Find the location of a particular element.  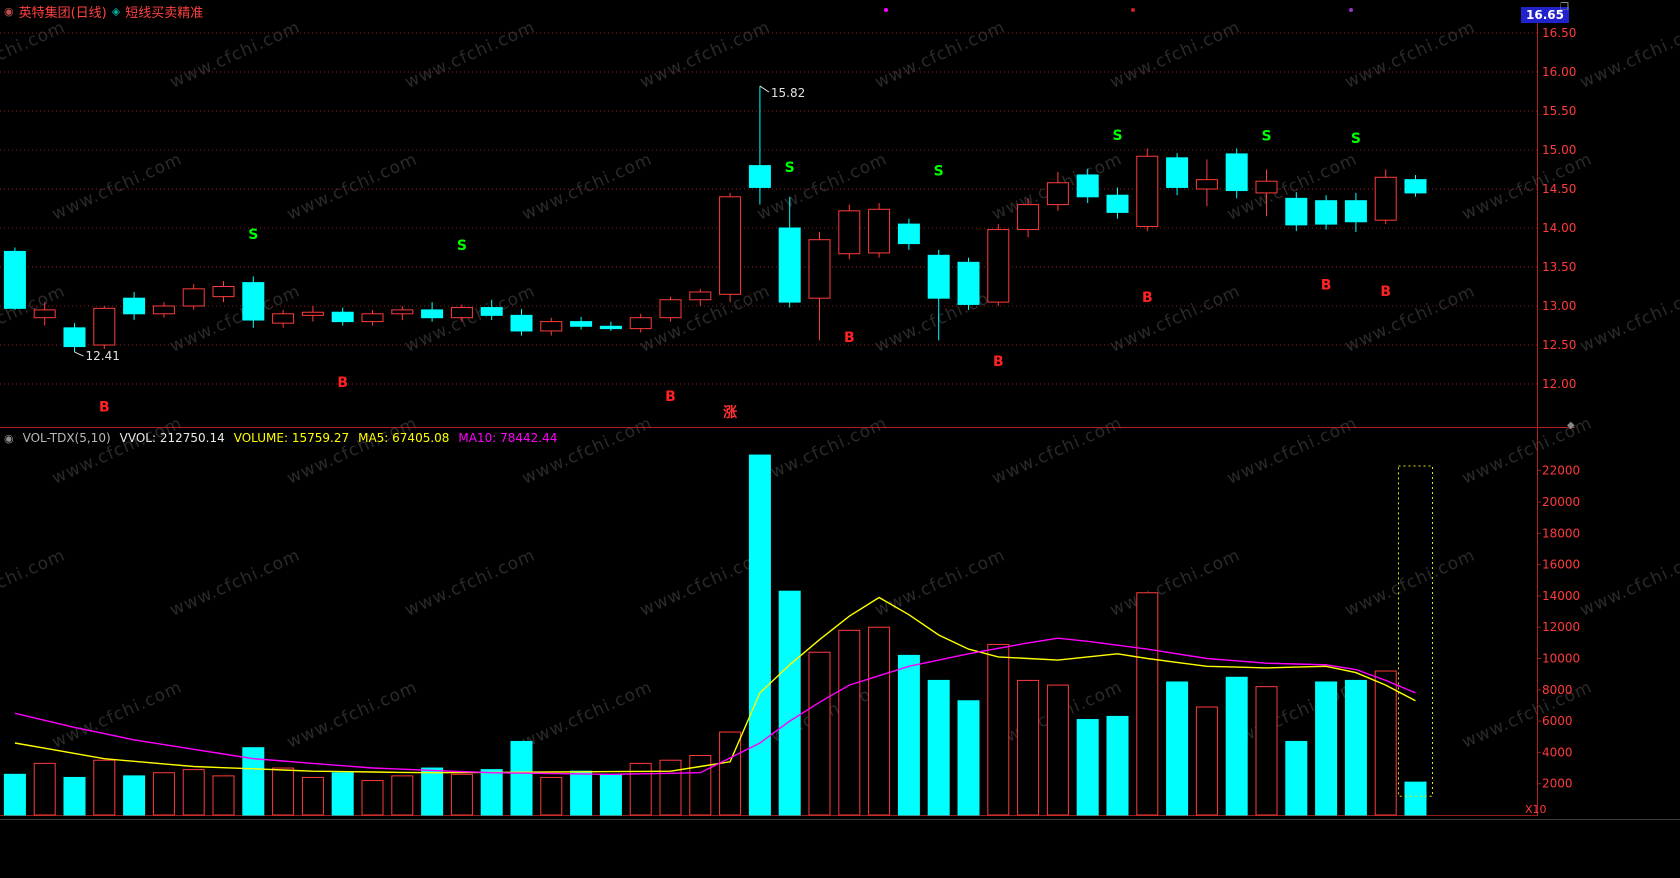

volume-circle-icon: ◉ is located at coordinates (9, 438).